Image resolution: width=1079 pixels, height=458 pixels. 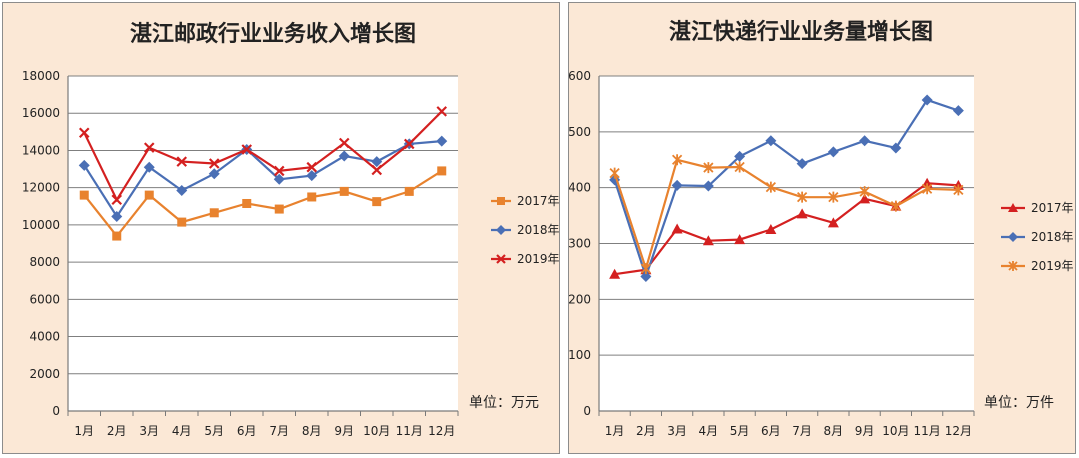 I want to click on x-tick-label: 3月, so click(x=149, y=431).